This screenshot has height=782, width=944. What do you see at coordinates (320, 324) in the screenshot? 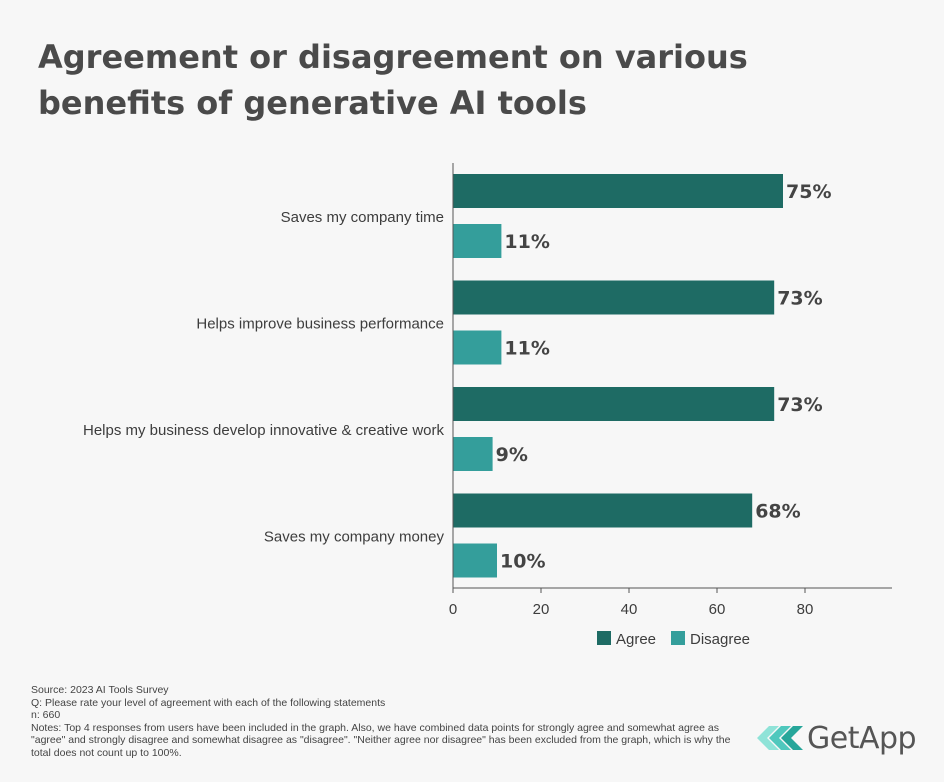
I see `category-label: Helps improve business performance` at bounding box center [320, 324].